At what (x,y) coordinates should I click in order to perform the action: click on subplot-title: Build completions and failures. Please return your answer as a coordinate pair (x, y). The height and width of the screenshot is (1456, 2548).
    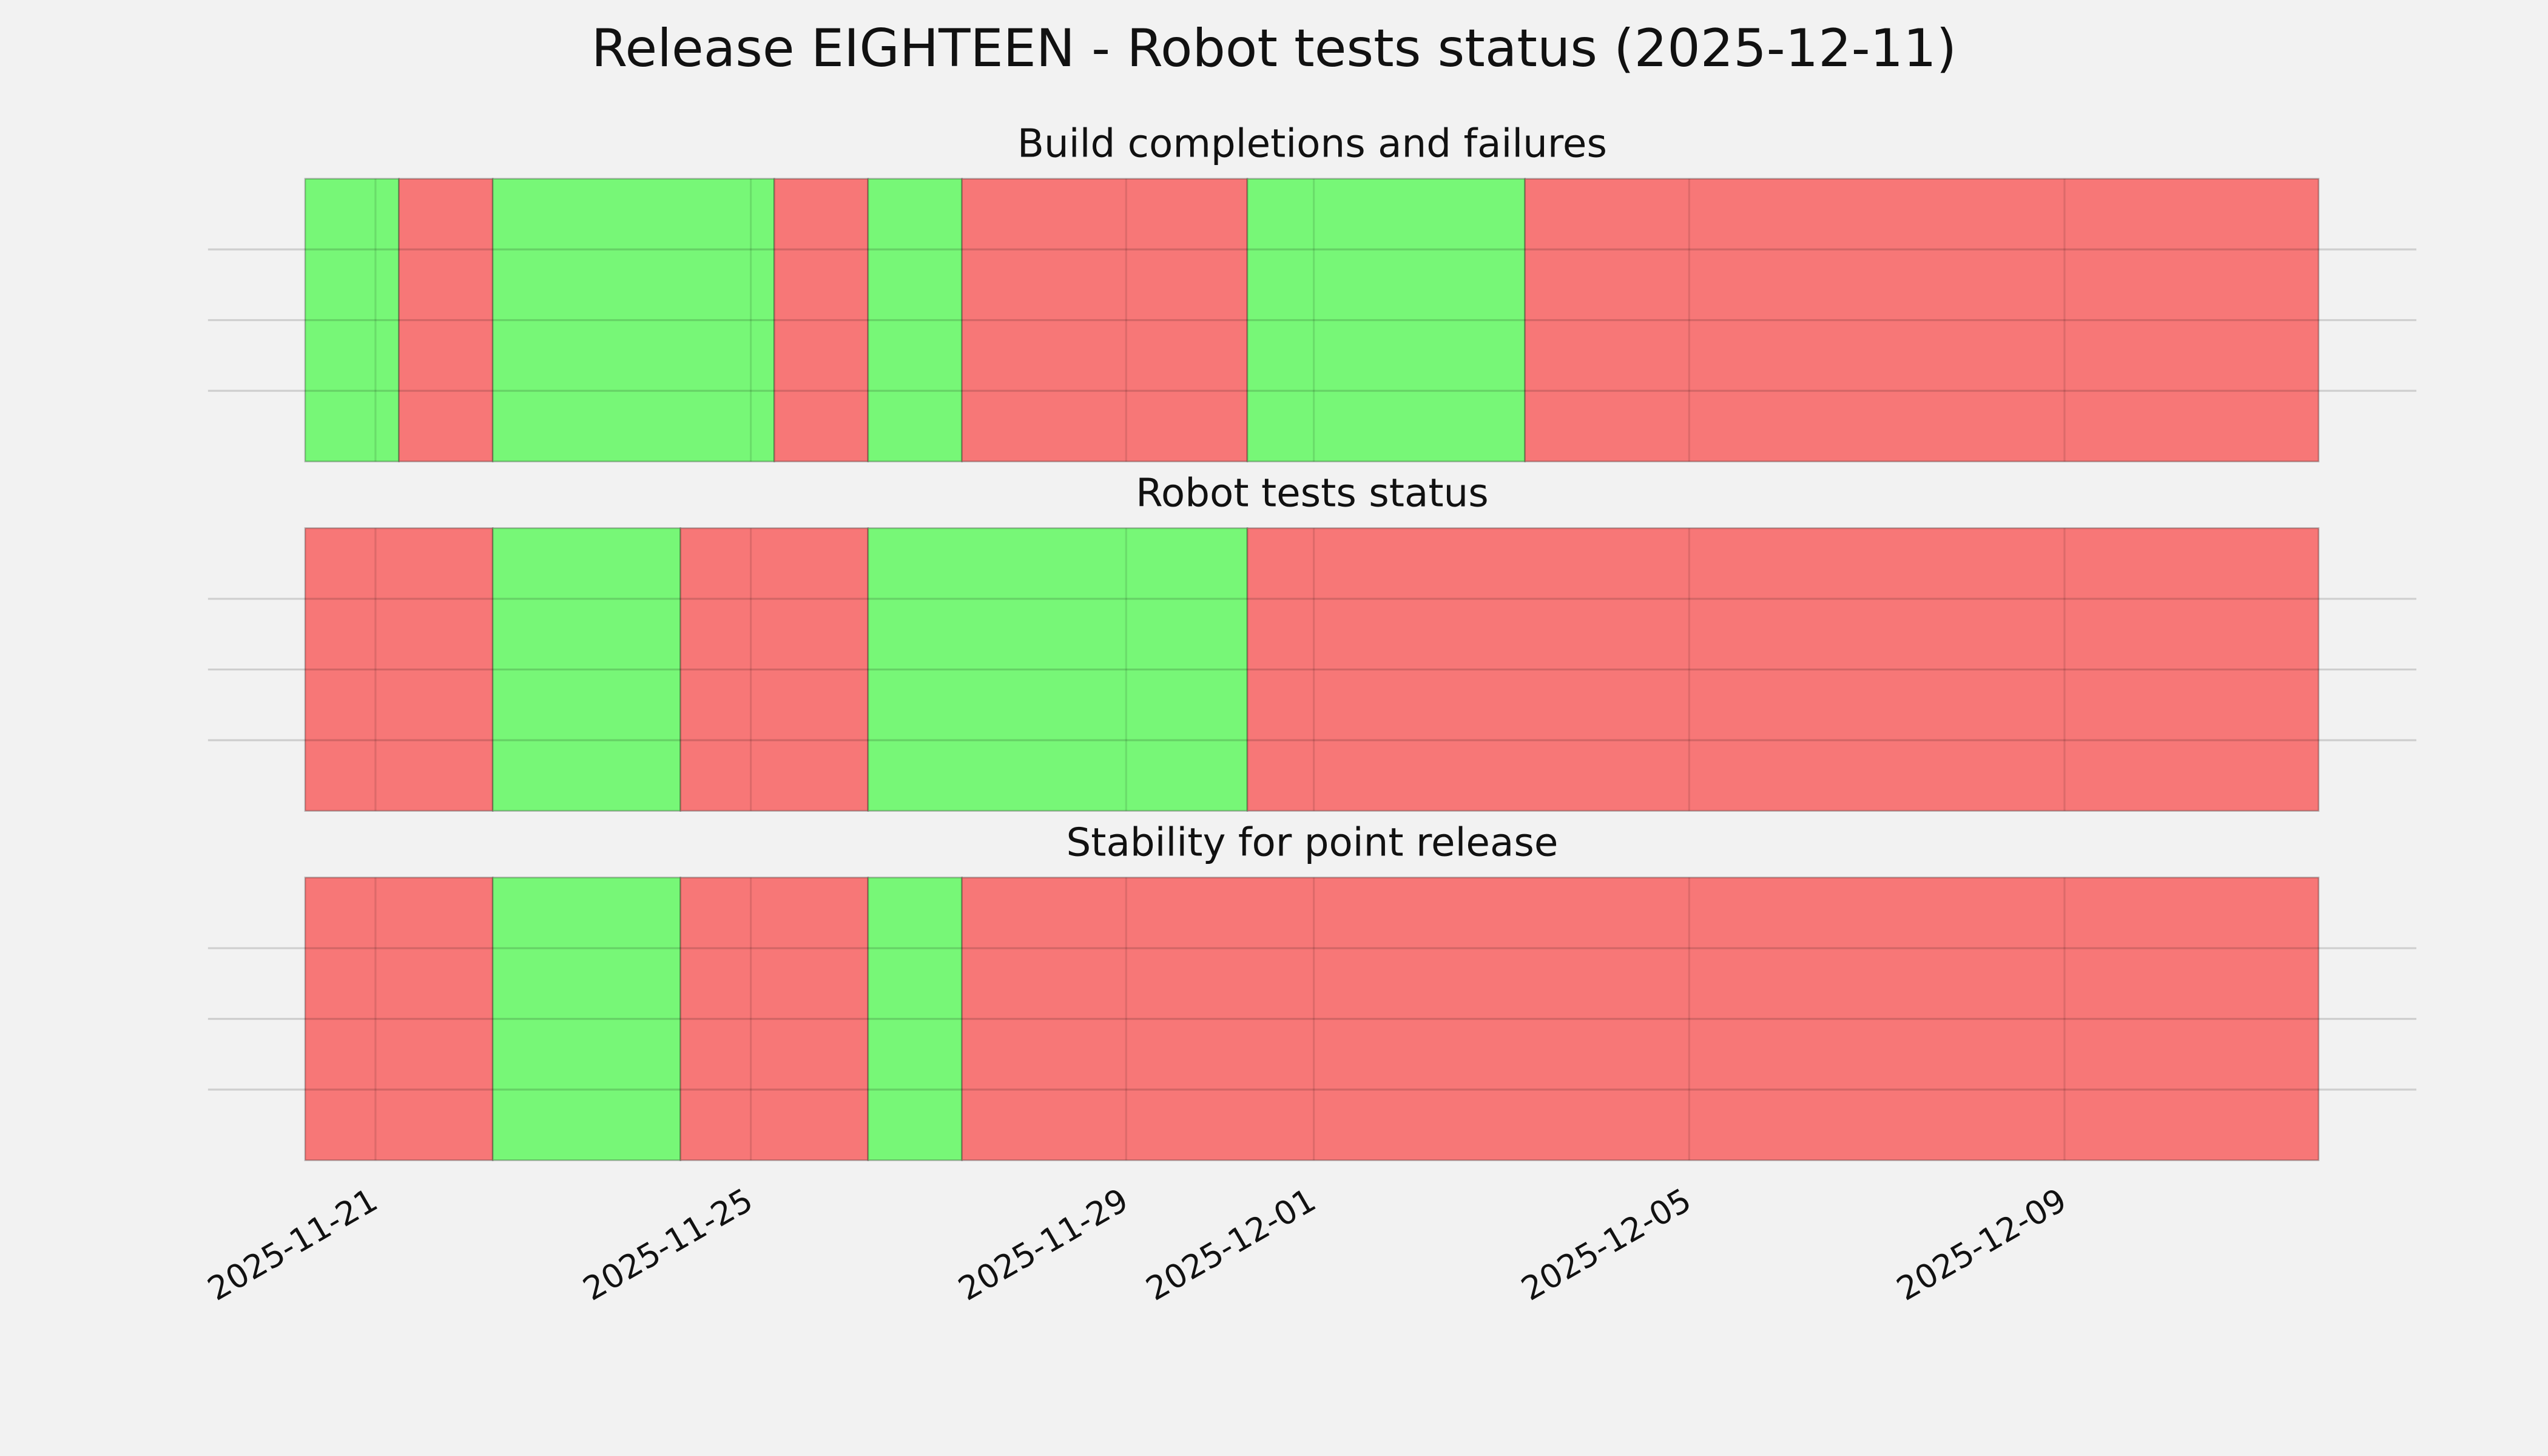
    Looking at the image, I should click on (1312, 144).